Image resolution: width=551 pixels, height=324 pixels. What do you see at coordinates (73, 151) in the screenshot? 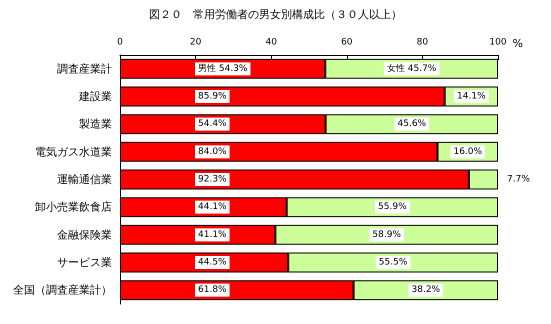
I see `y-tick-label: 電気ガス水道業` at bounding box center [73, 151].